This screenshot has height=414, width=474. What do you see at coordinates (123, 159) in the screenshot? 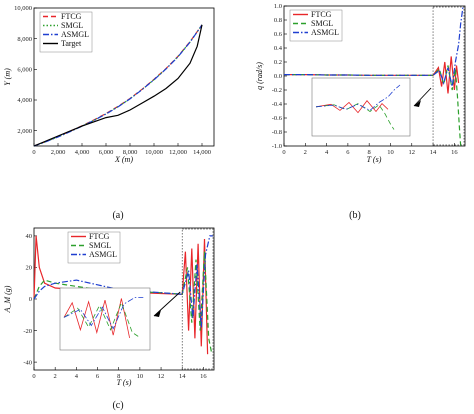
I see `x-axis-label: X (m)` at bounding box center [123, 159].